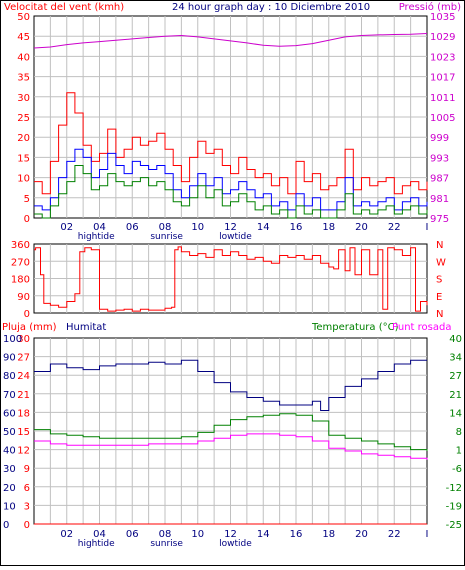 Image resolution: width=465 pixels, height=570 pixels. What do you see at coordinates (9, 432) in the screenshot?
I see `humidity-tick-label: 50` at bounding box center [9, 432].